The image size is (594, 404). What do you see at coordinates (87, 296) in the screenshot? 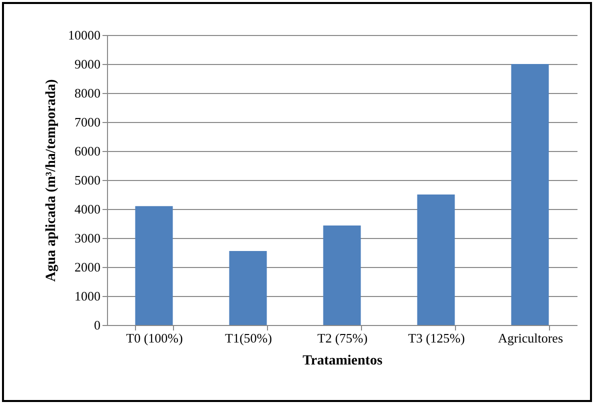
I see `y-tick-label: 1000` at bounding box center [87, 296].